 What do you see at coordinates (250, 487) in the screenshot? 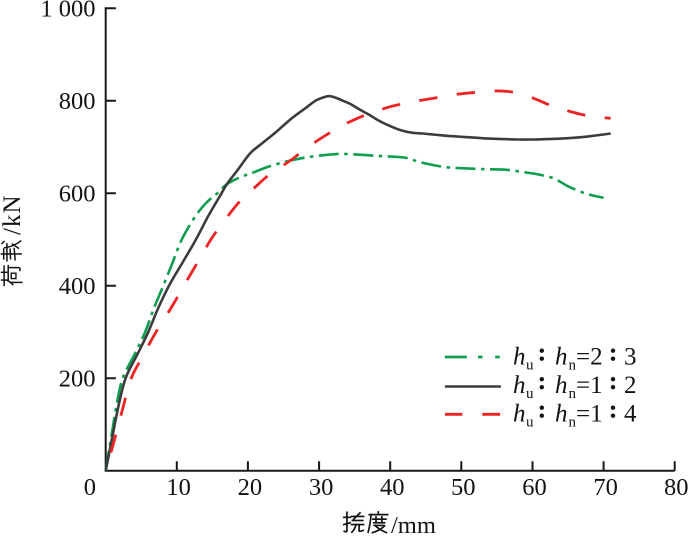
I see `svg-text: 20` at bounding box center [250, 487].